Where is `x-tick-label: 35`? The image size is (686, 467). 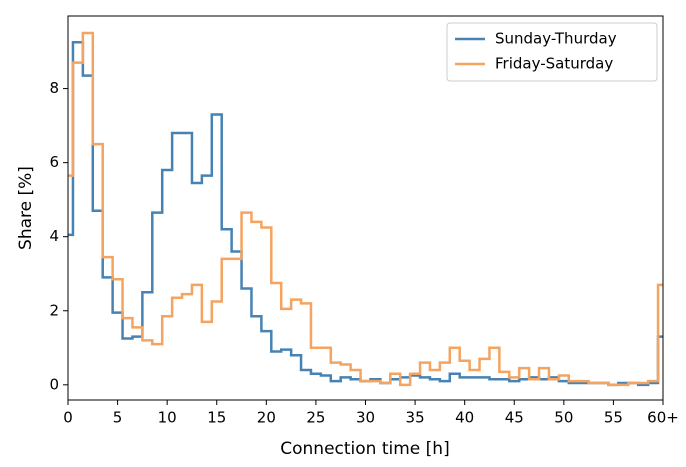 x-tick-label: 35 is located at coordinates (415, 418).